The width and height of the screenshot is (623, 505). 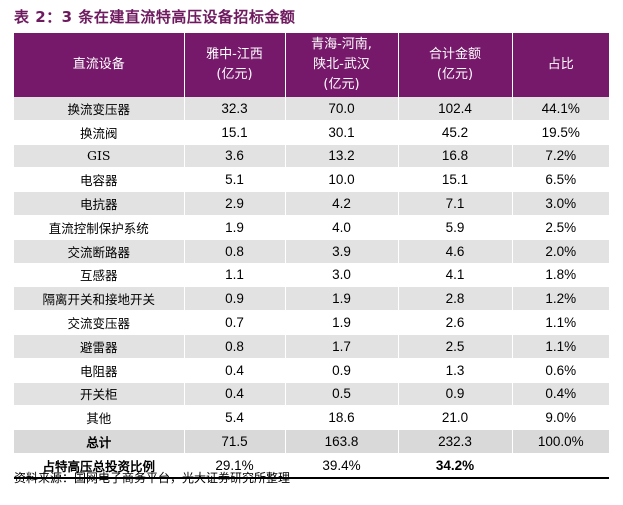 What do you see at coordinates (560, 418) in the screenshot?
I see `value-cell: 9.0%` at bounding box center [560, 418].